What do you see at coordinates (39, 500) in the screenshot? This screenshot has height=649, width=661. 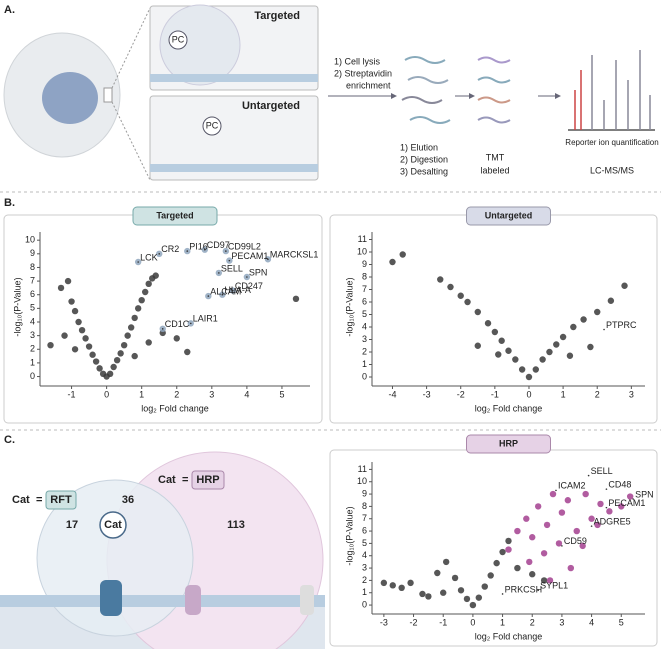 I see `eq: =` at bounding box center [39, 500].